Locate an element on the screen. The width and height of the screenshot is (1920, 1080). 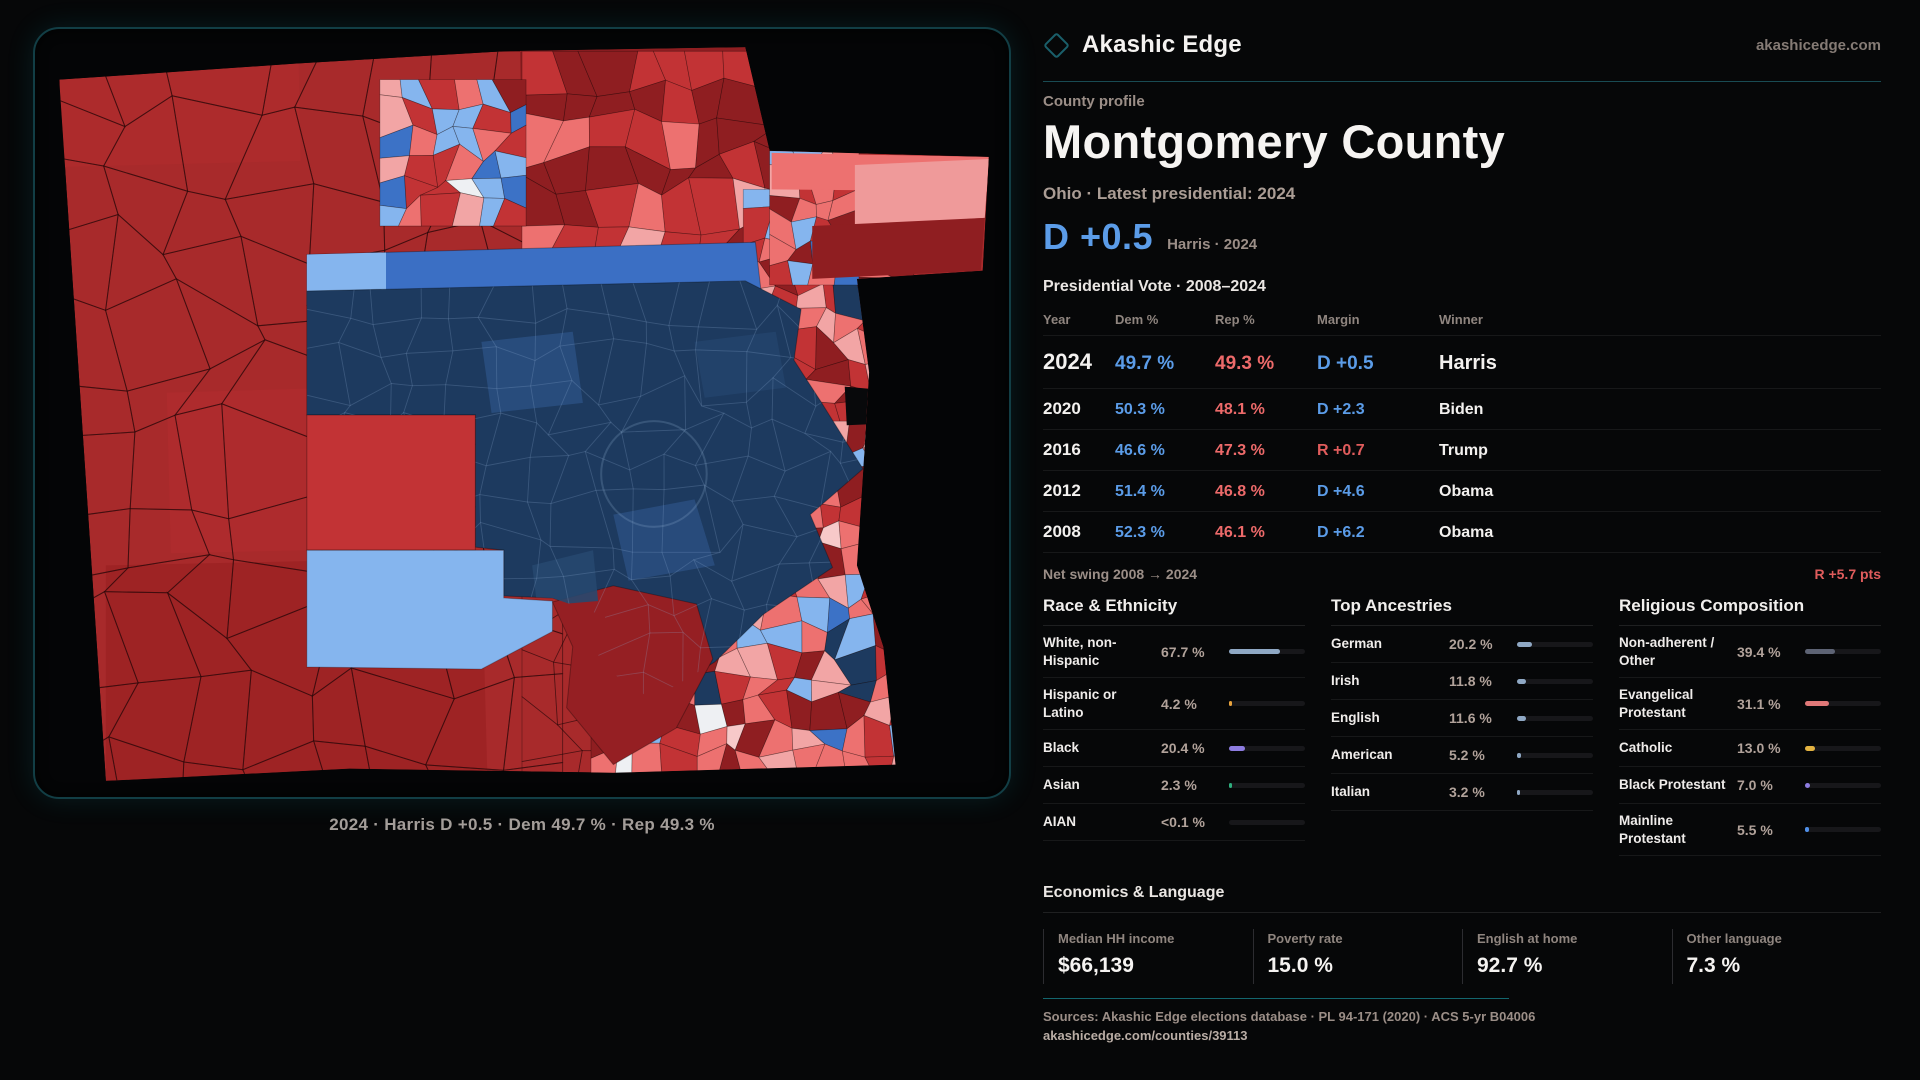
vote-dem: 50.3 % is located at coordinates (1140, 409).